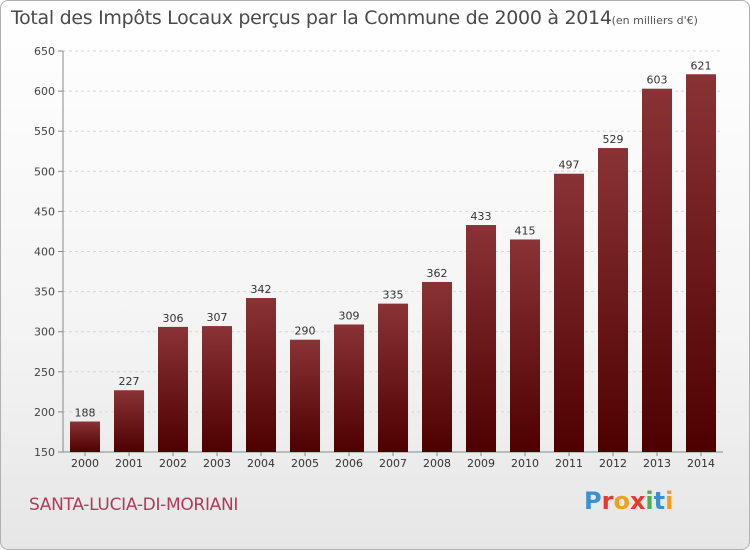  Describe the element at coordinates (607, 501) in the screenshot. I see `logo-letter: r` at that location.